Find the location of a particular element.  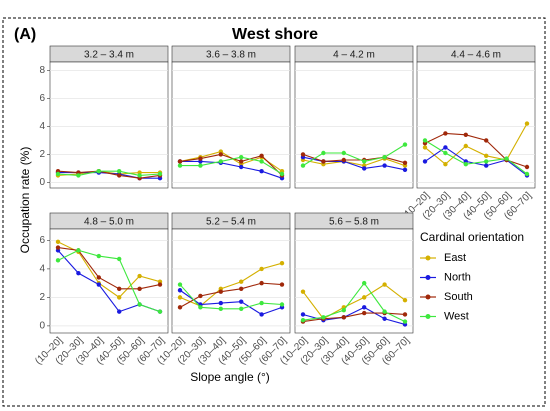

y-tick-label: 0 is located at coordinates (42, 326).